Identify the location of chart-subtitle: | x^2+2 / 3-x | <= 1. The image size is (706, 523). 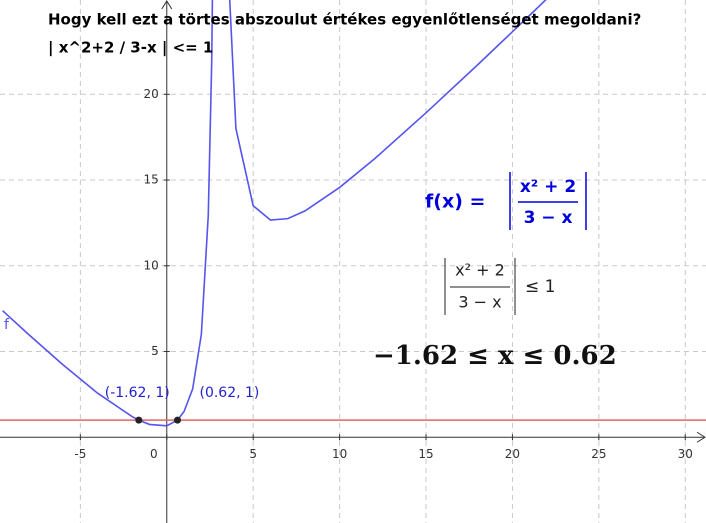
(130, 48).